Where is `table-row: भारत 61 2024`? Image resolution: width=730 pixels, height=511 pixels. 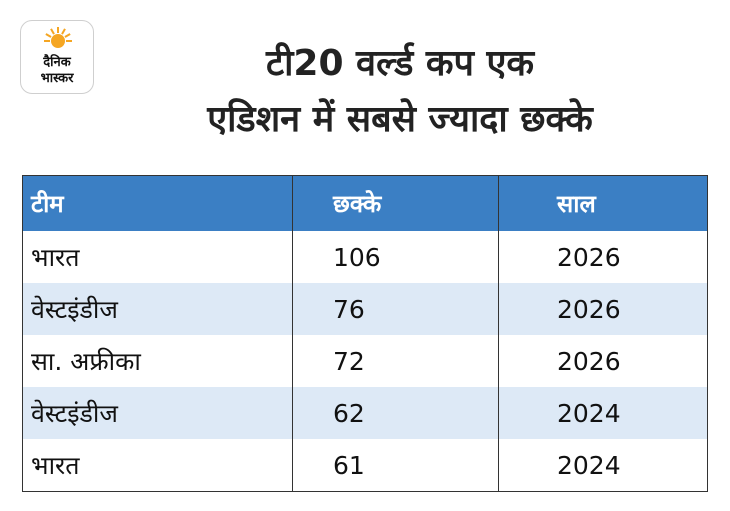 table-row: भारत 61 2024 is located at coordinates (365, 465).